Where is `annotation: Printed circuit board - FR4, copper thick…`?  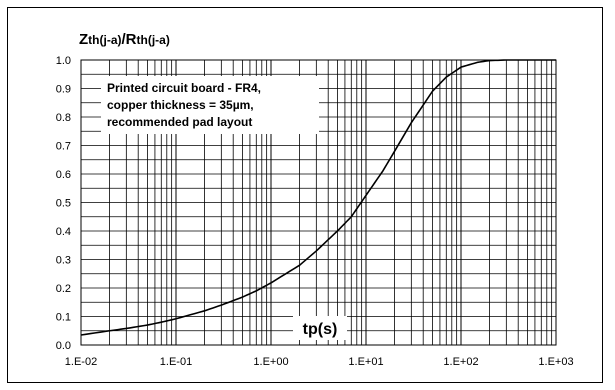
annotation: Printed circuit board - FR4, copper thick… is located at coordinates (184, 105).